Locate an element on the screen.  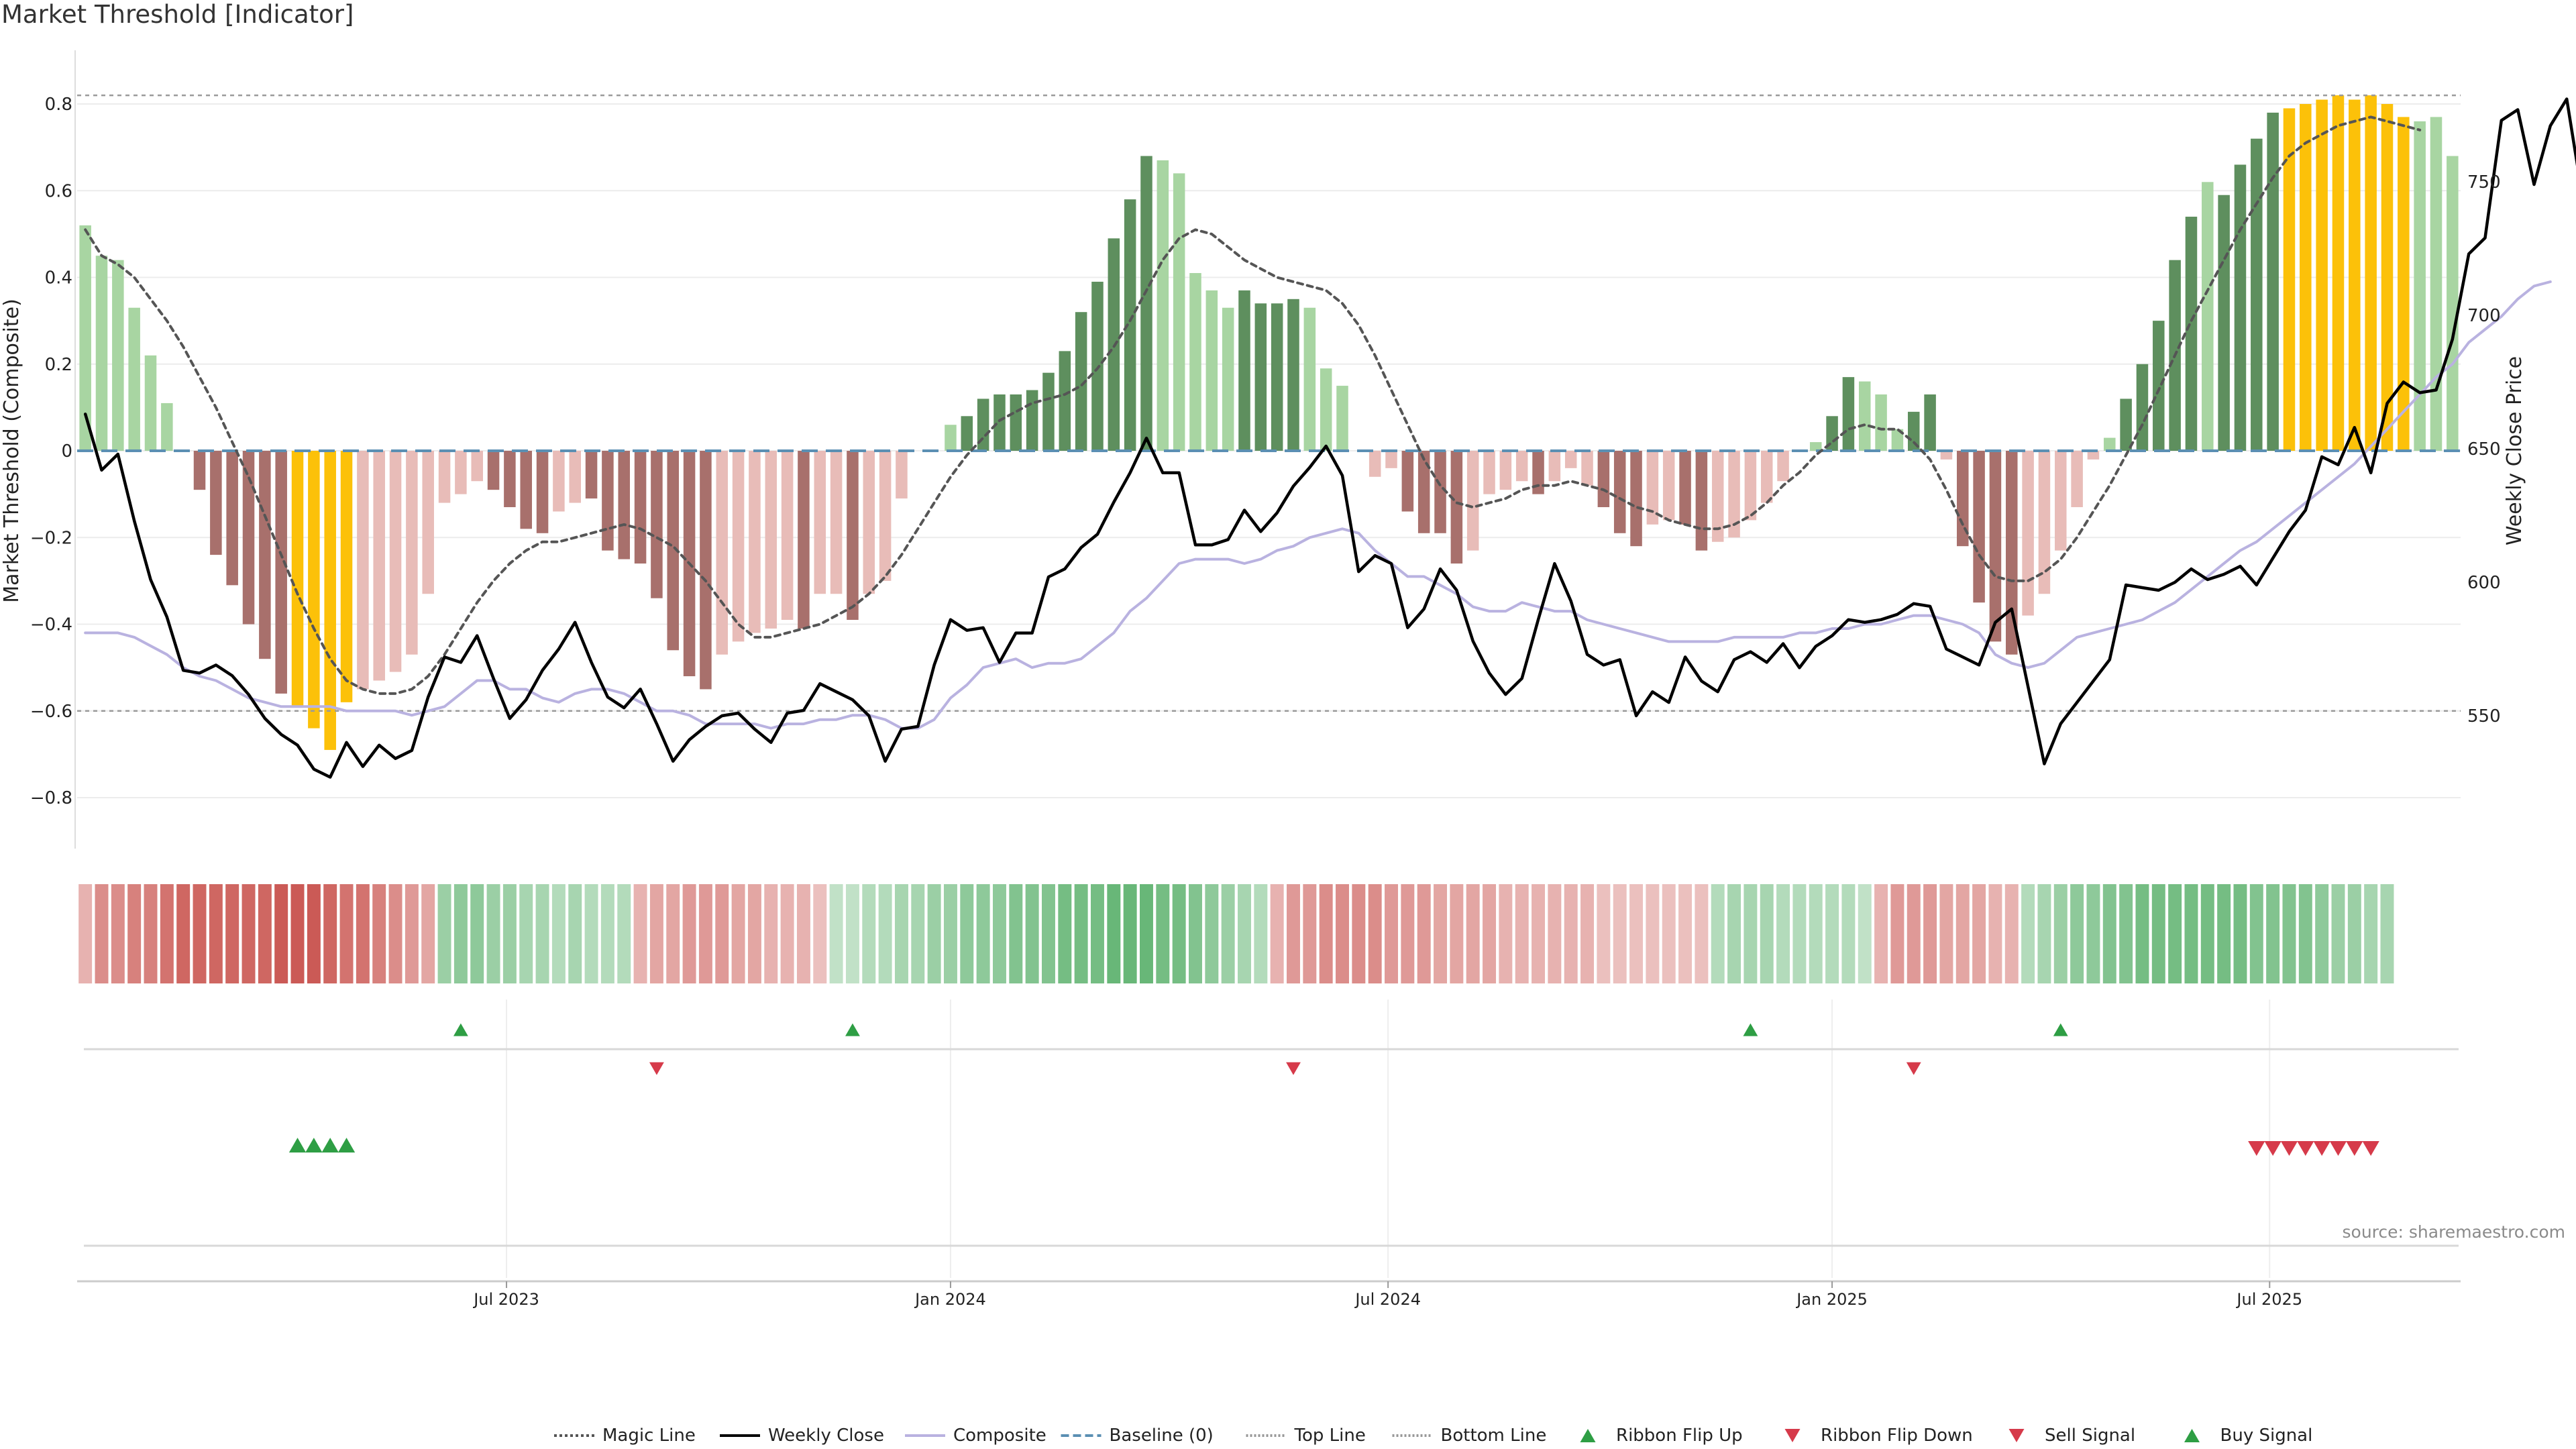
x-tick-label: Jul 2024 is located at coordinates (1387, 1299).